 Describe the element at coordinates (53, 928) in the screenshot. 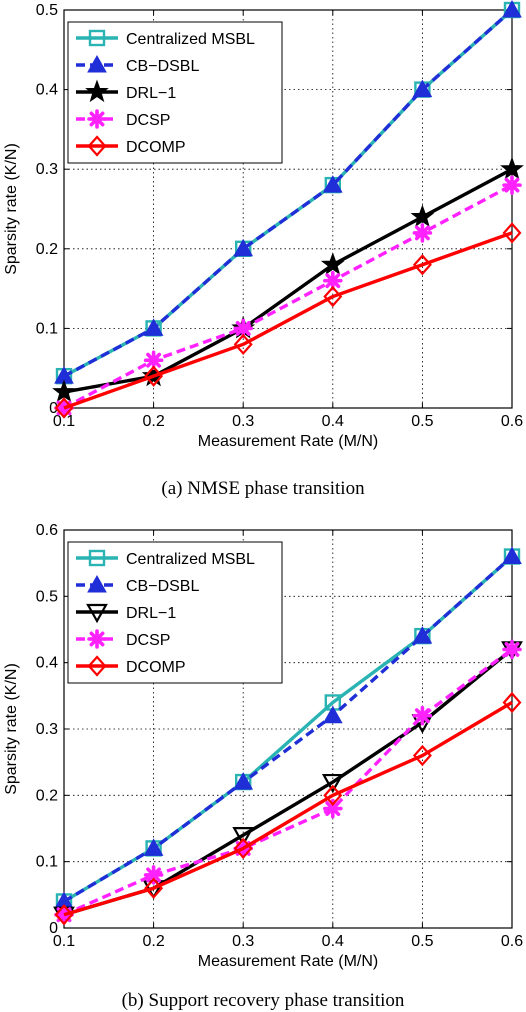

I see `chart-b-ytick-label-0: 0` at that location.